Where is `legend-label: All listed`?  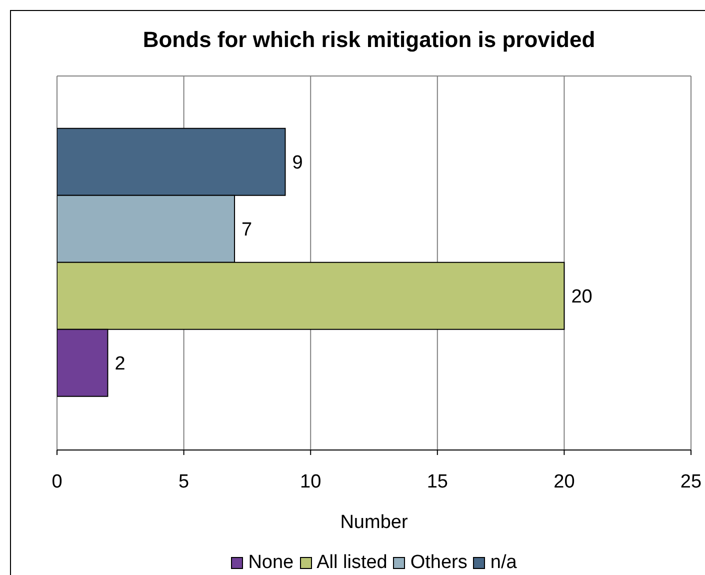 legend-label: All listed is located at coordinates (352, 563).